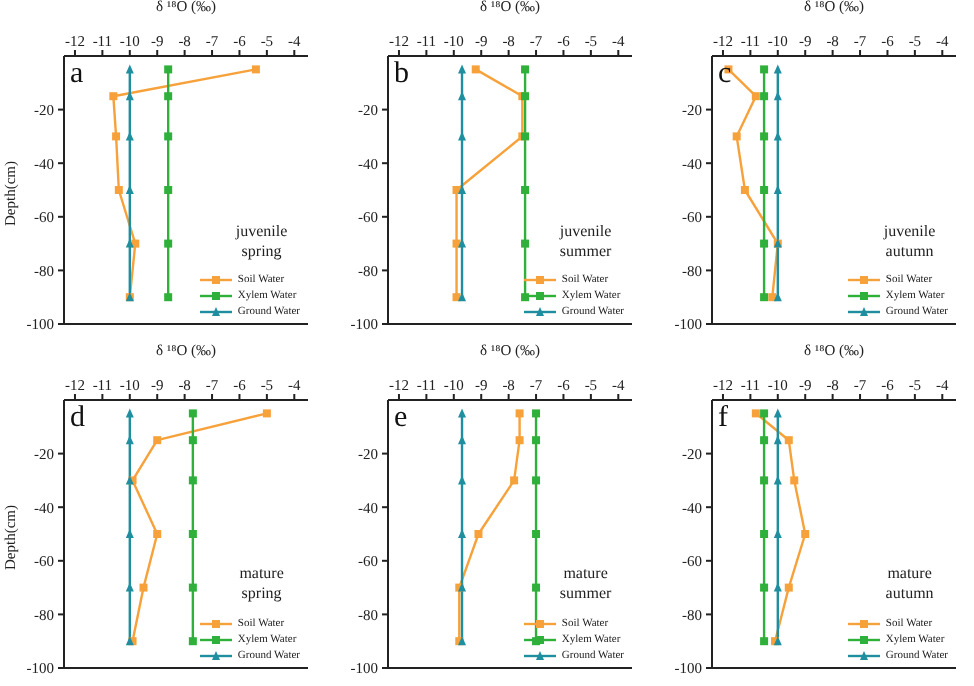 The image size is (974, 686). What do you see at coordinates (401, 417) in the screenshot?
I see `chart-title: e` at bounding box center [401, 417].